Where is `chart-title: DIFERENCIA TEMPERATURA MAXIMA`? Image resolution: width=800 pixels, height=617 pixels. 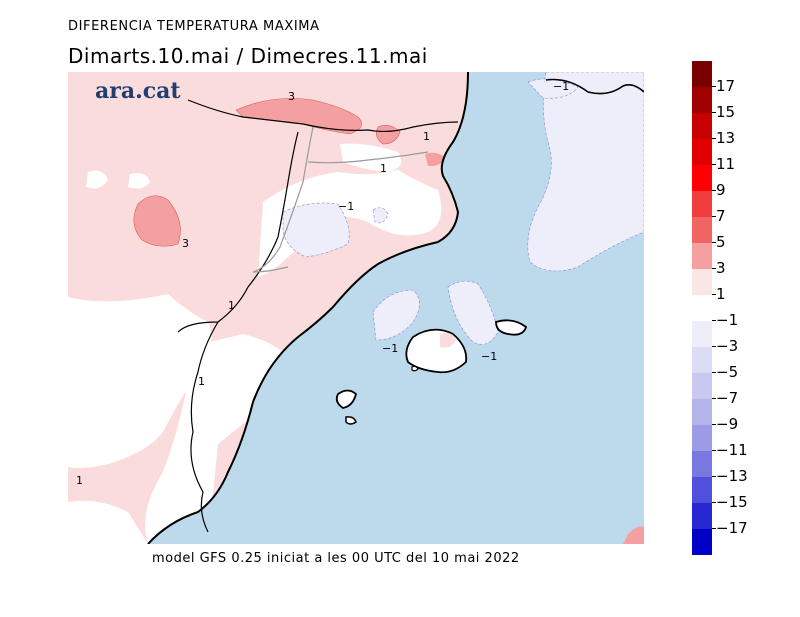 chart-title: DIFERENCIA TEMPERATURA MAXIMA is located at coordinates (194, 26).